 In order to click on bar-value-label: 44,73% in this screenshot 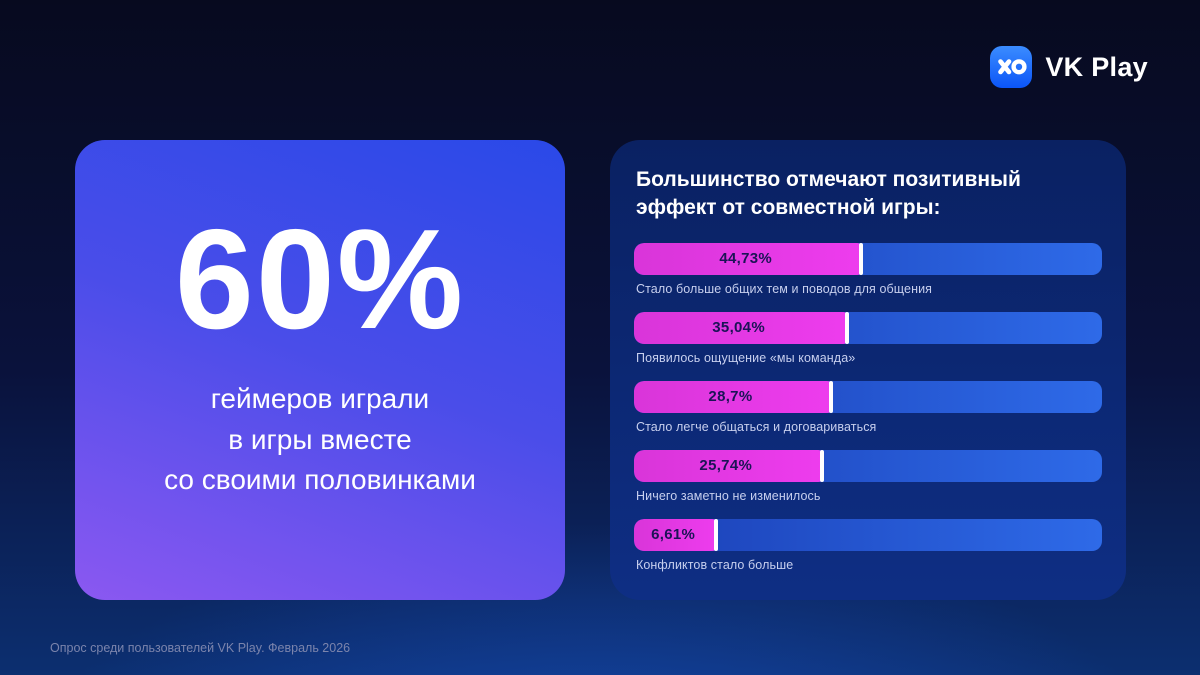, I will do `click(745, 259)`.